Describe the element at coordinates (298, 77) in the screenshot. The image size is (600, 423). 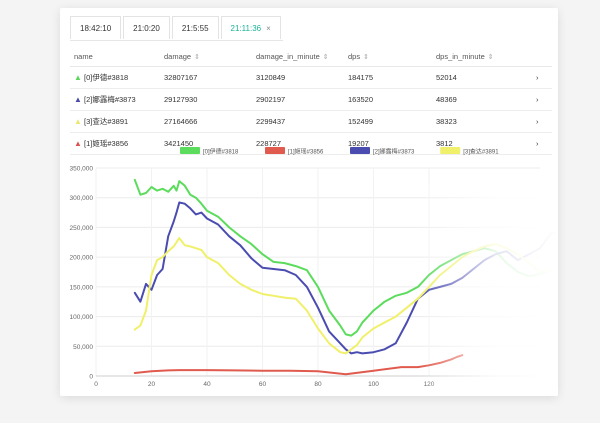
I see `damage-in-minute-cell: 3120849` at that location.